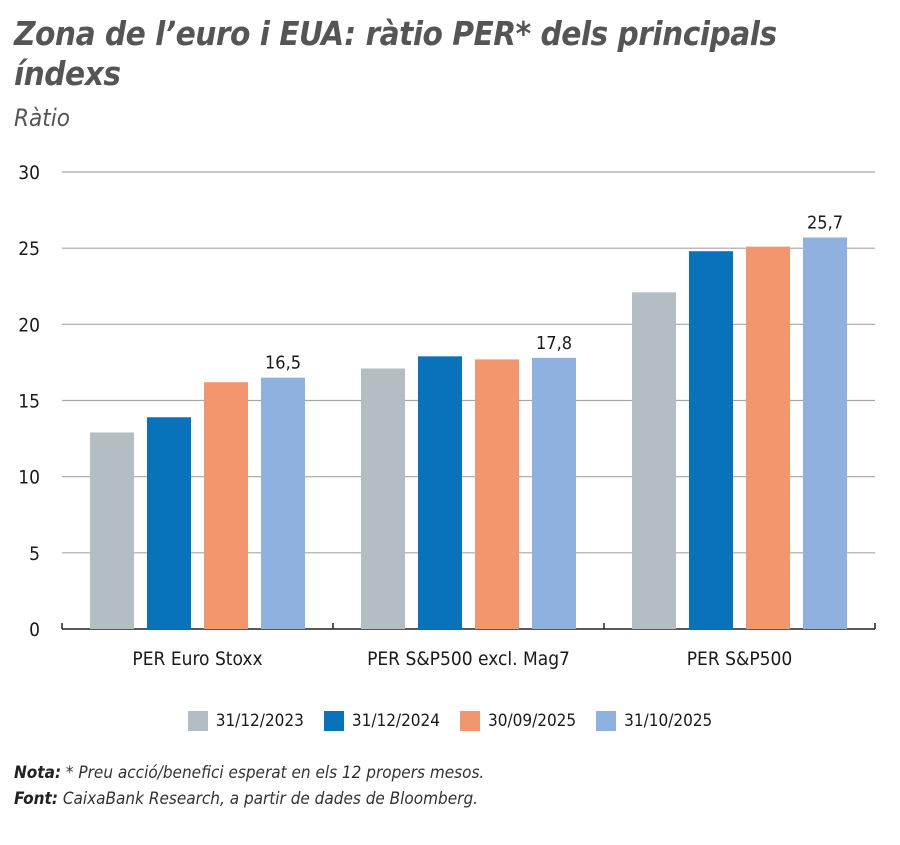 This screenshot has width=900, height=845. I want to click on x-tick-label: PER S&P500, so click(740, 659).